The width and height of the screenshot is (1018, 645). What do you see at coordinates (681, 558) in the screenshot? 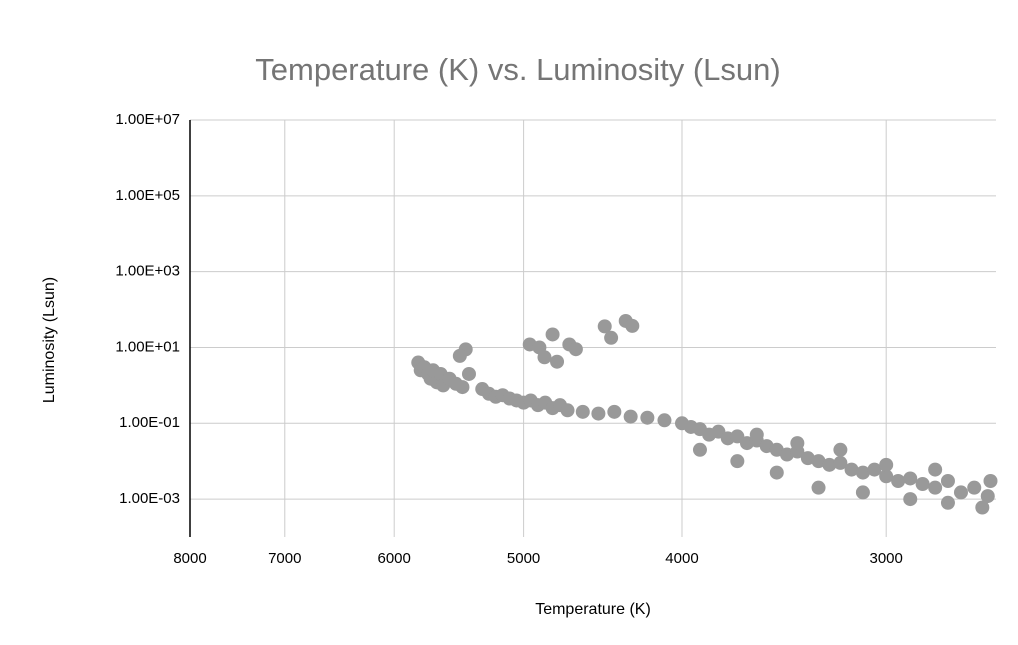
I see `x-tick-label: 4000` at bounding box center [681, 558].